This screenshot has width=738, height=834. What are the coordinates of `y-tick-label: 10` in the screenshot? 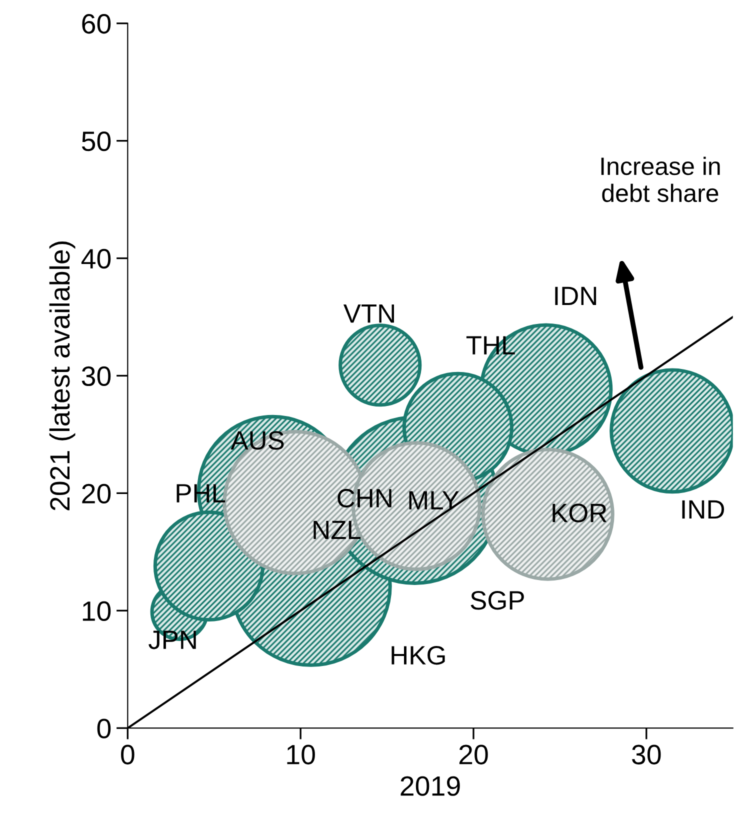 It's located at (96, 611).